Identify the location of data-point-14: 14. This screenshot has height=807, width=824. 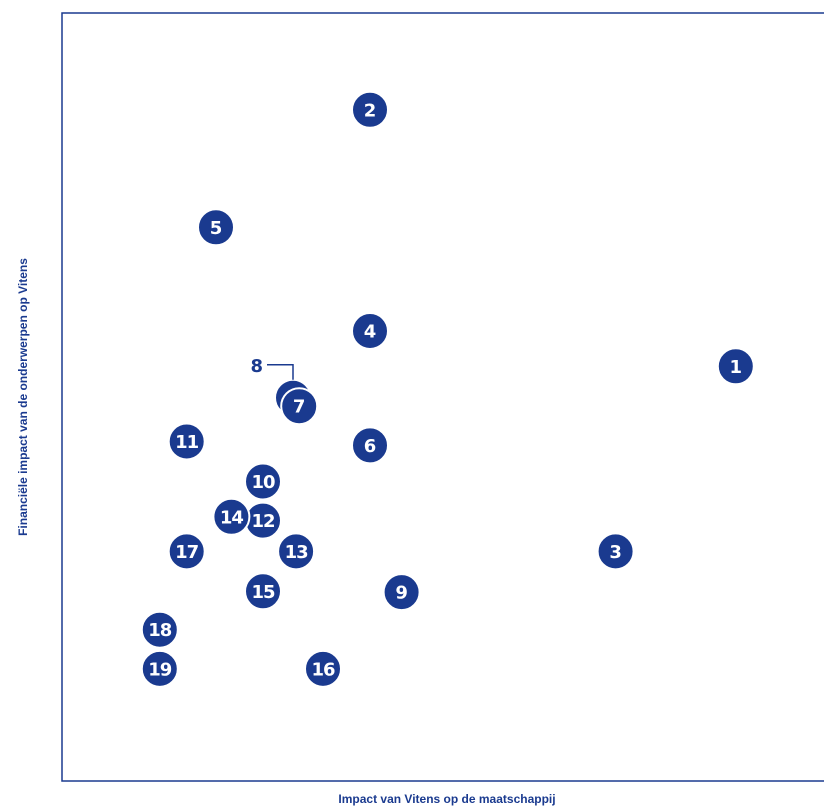
(231, 516).